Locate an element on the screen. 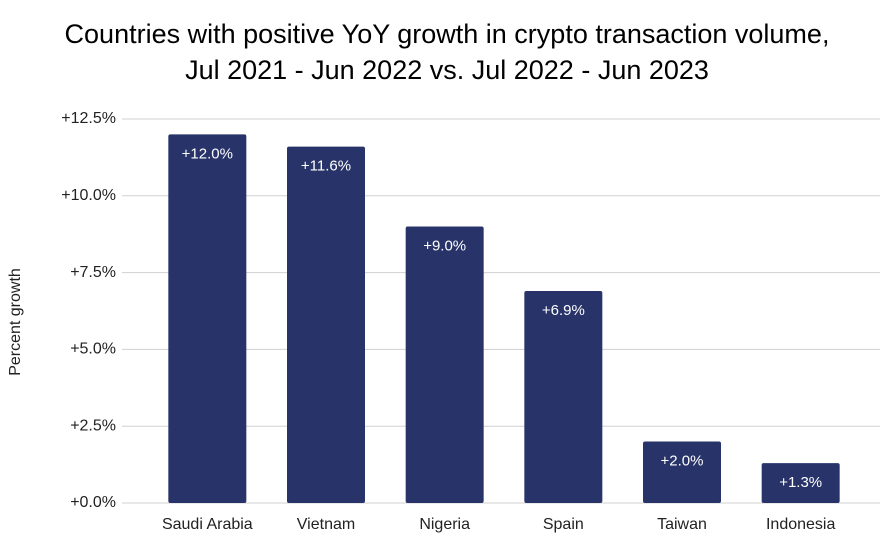 This screenshot has width=894, height=553. y-tick-label: +0.0% is located at coordinates (93, 502).